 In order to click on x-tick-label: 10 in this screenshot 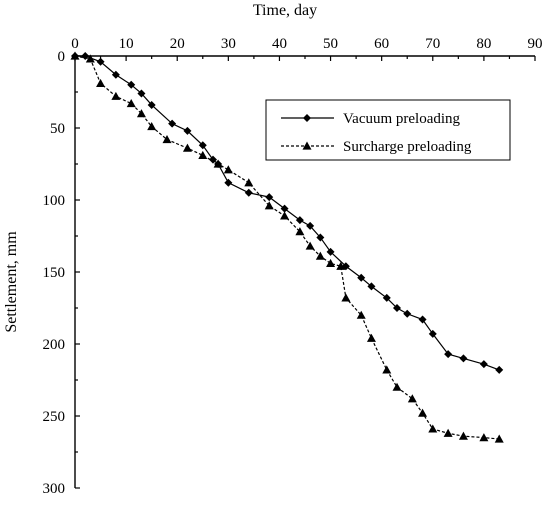, I will do `click(126, 44)`.